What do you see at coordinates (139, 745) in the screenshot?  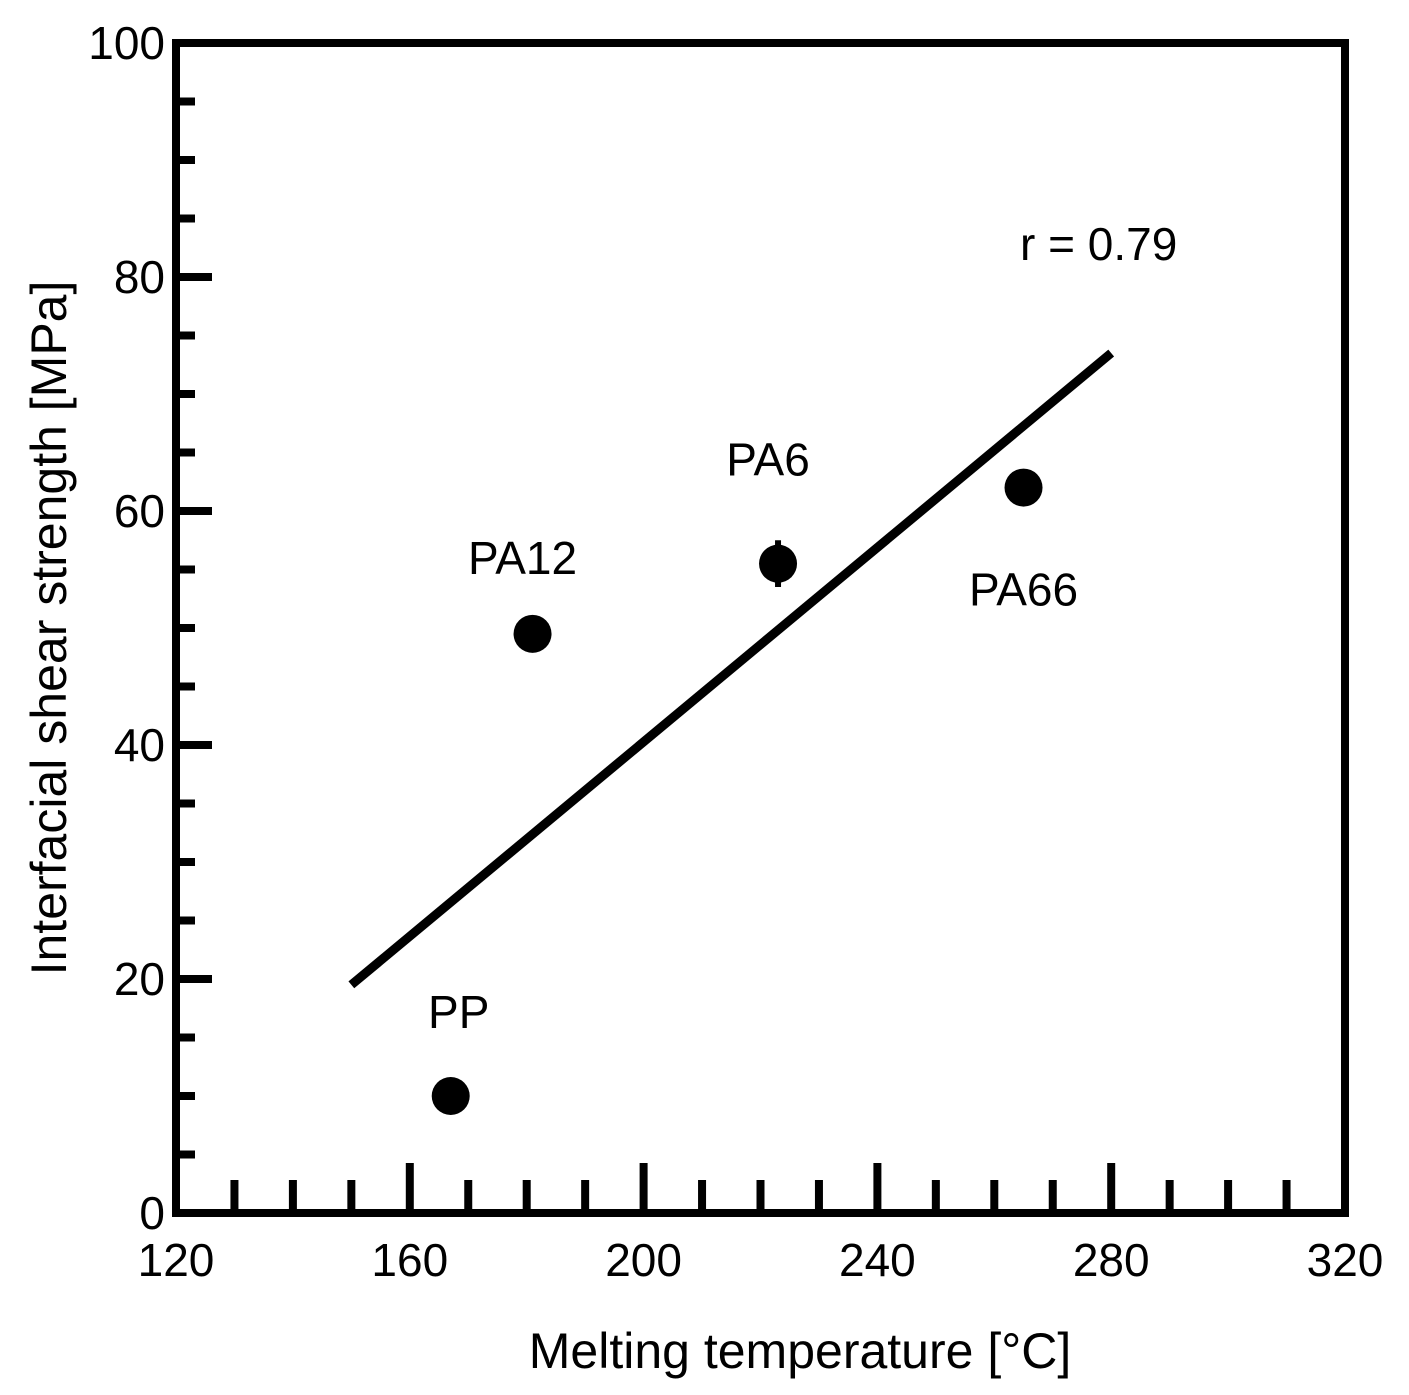 I see `y-tick-label: 40` at bounding box center [139, 745].